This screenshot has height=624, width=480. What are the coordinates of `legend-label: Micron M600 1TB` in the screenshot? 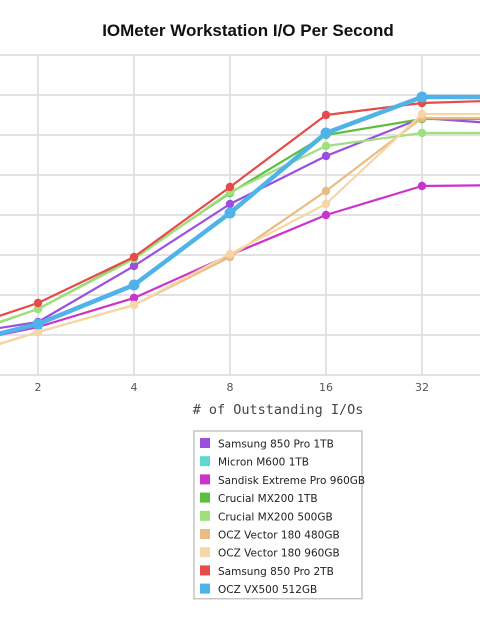 It's located at (263, 463).